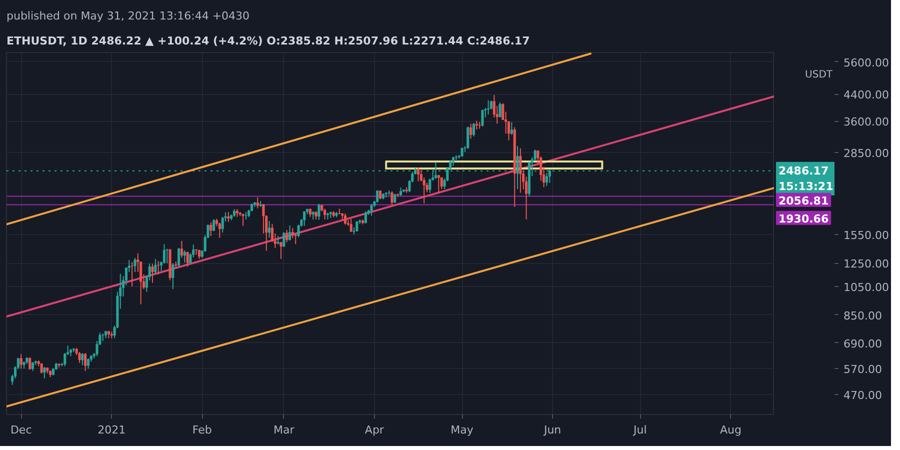 The width and height of the screenshot is (900, 450). I want to click on x-tick-label: Jun, so click(552, 430).